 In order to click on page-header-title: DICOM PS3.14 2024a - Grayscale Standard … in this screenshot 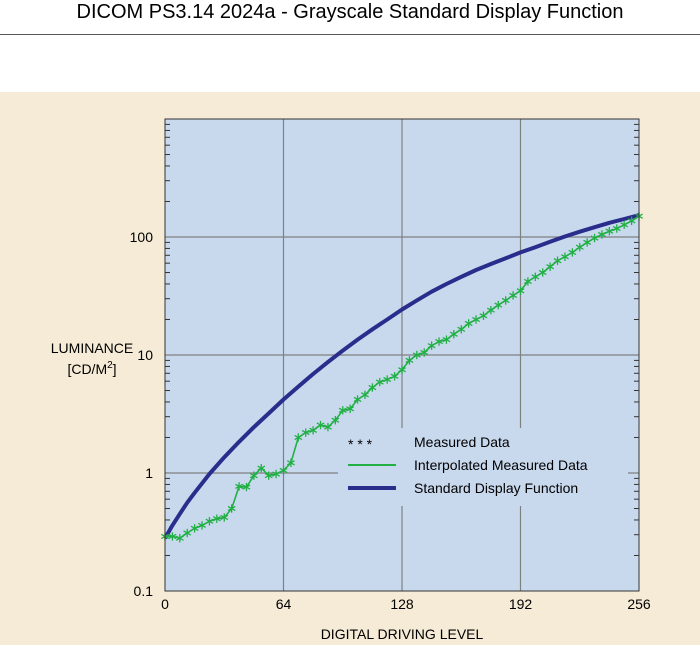, I will do `click(350, 12)`.